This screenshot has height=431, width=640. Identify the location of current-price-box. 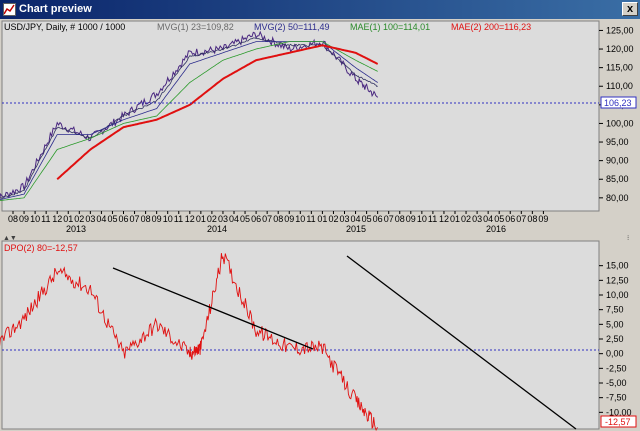
(618, 102).